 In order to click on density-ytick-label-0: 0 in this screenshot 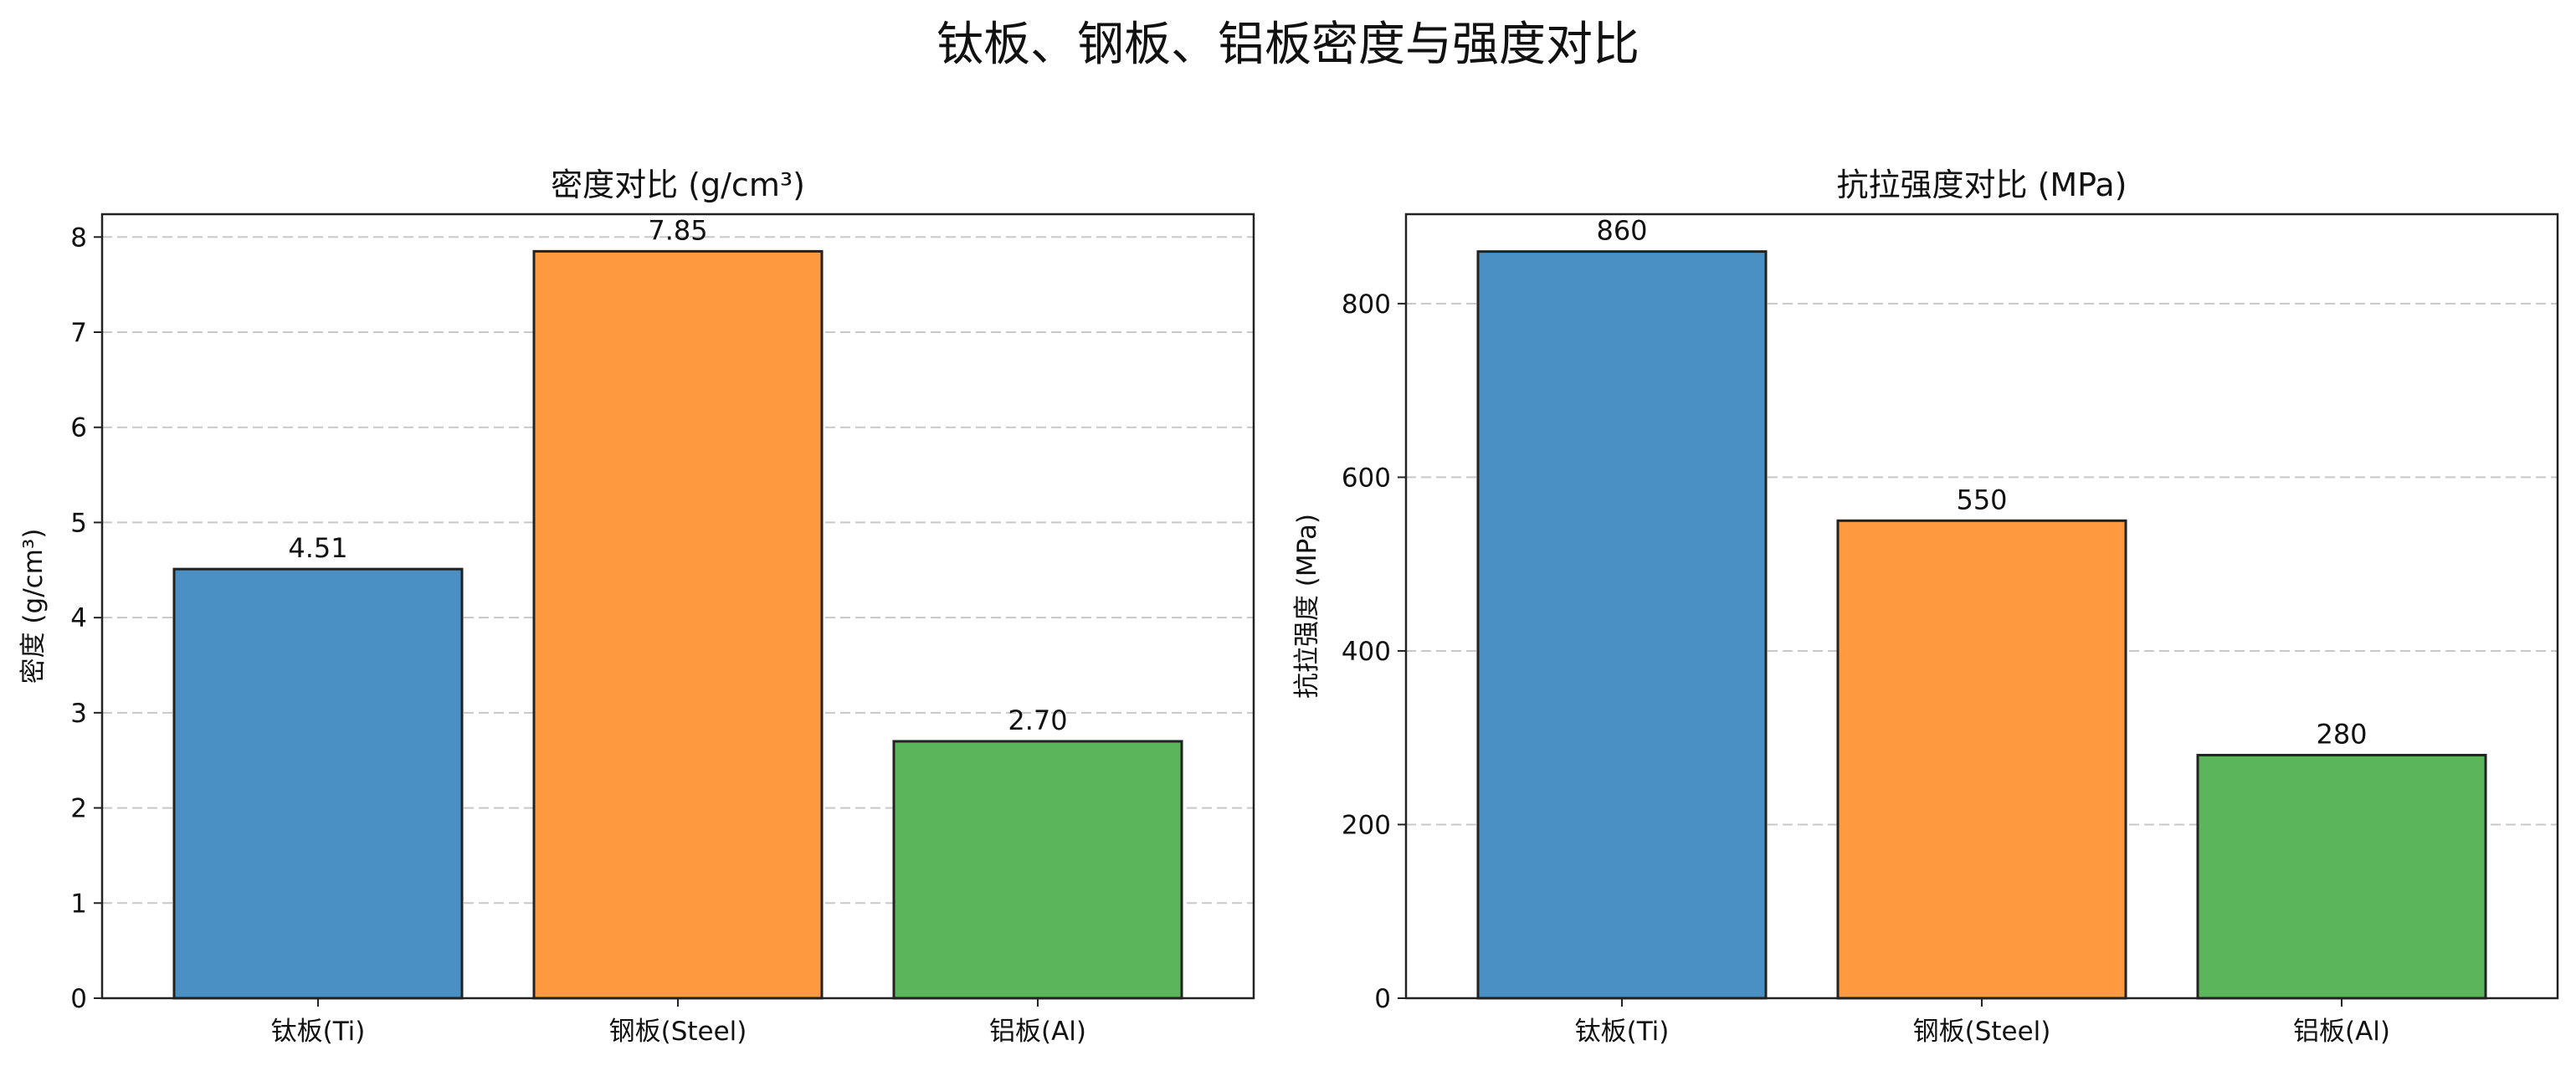, I will do `click(78, 999)`.